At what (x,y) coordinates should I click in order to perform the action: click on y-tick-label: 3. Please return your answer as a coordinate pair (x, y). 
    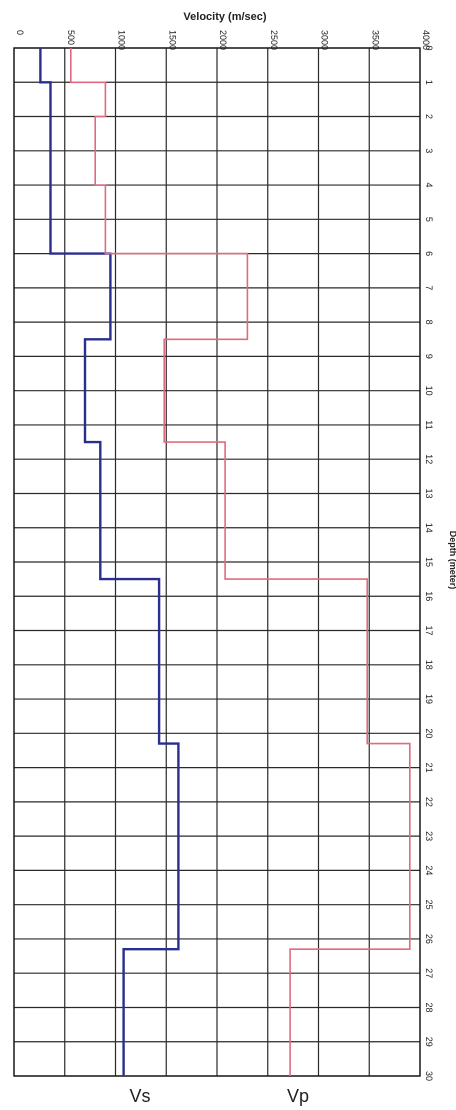
    Looking at the image, I should click on (429, 150).